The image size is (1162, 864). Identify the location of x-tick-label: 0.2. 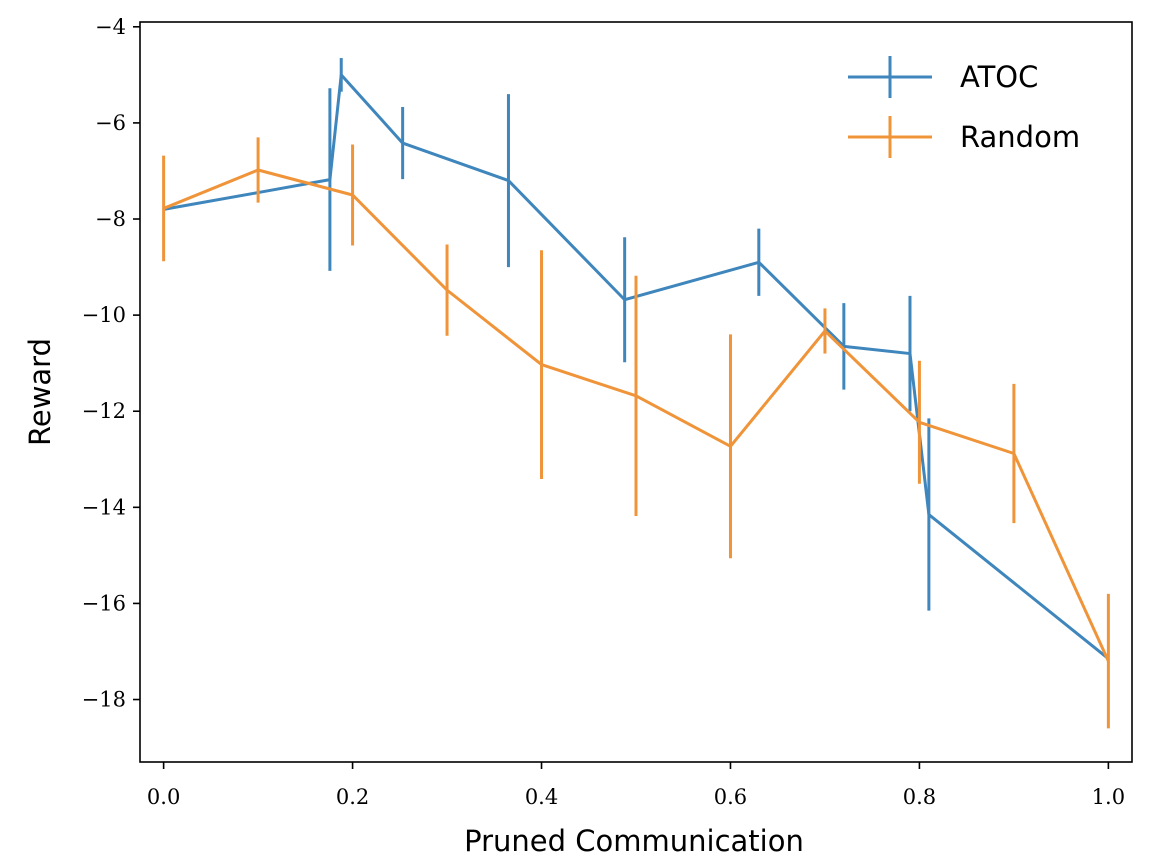
(352, 797).